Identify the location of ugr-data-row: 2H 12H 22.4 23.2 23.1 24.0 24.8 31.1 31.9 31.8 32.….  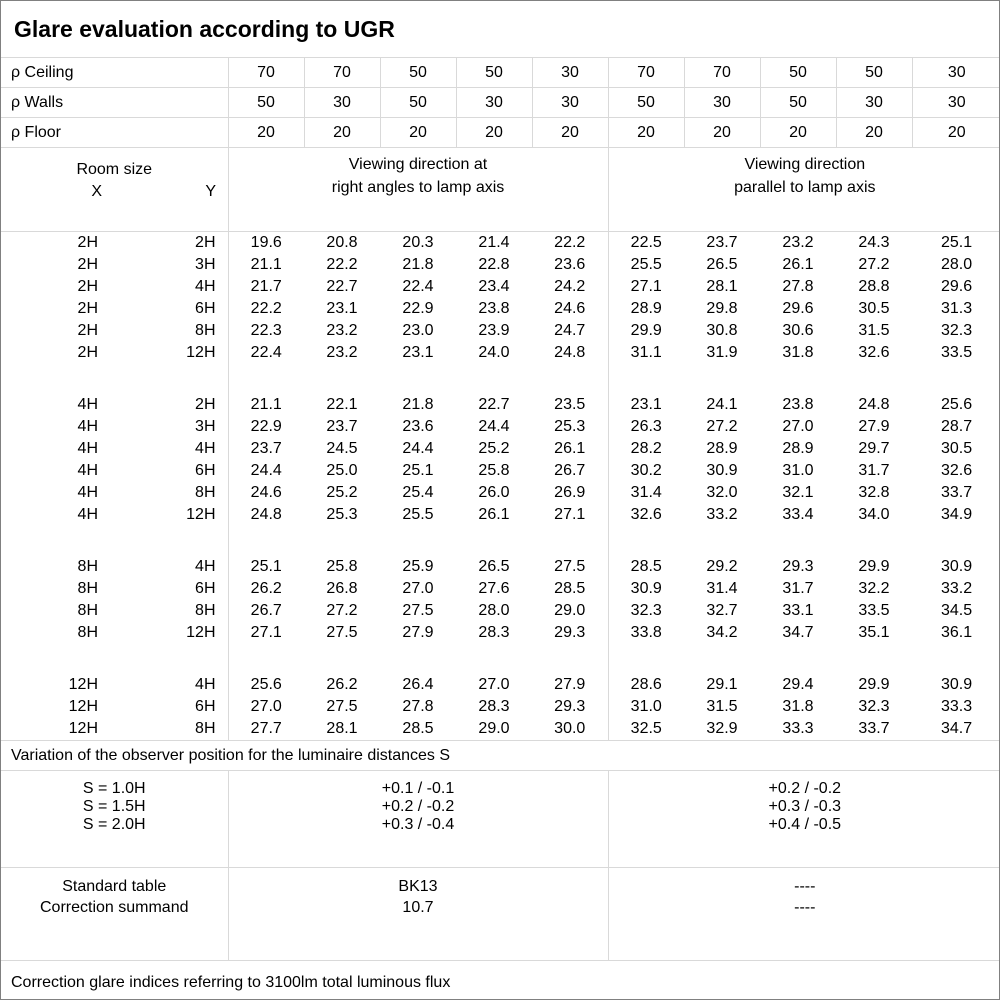
(500, 353).